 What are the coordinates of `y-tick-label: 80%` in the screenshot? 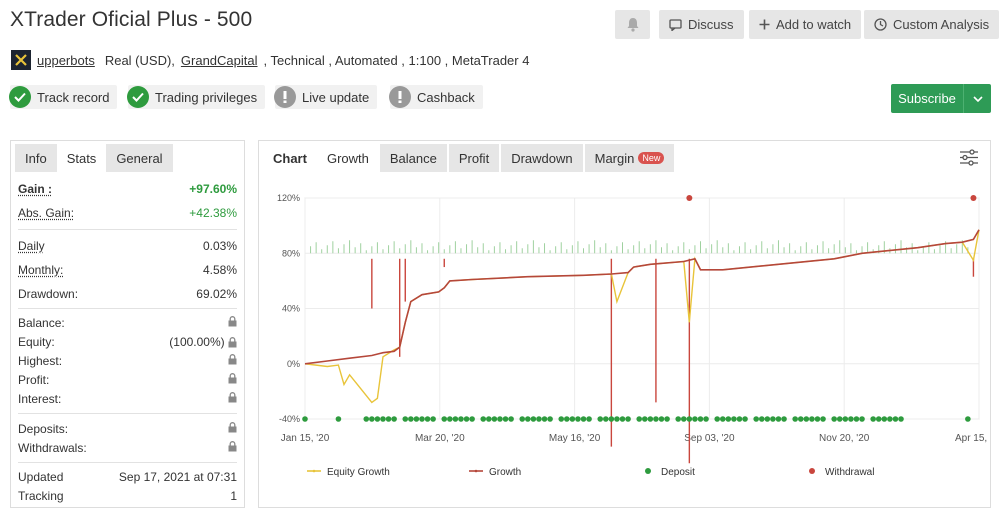 It's located at (291, 253).